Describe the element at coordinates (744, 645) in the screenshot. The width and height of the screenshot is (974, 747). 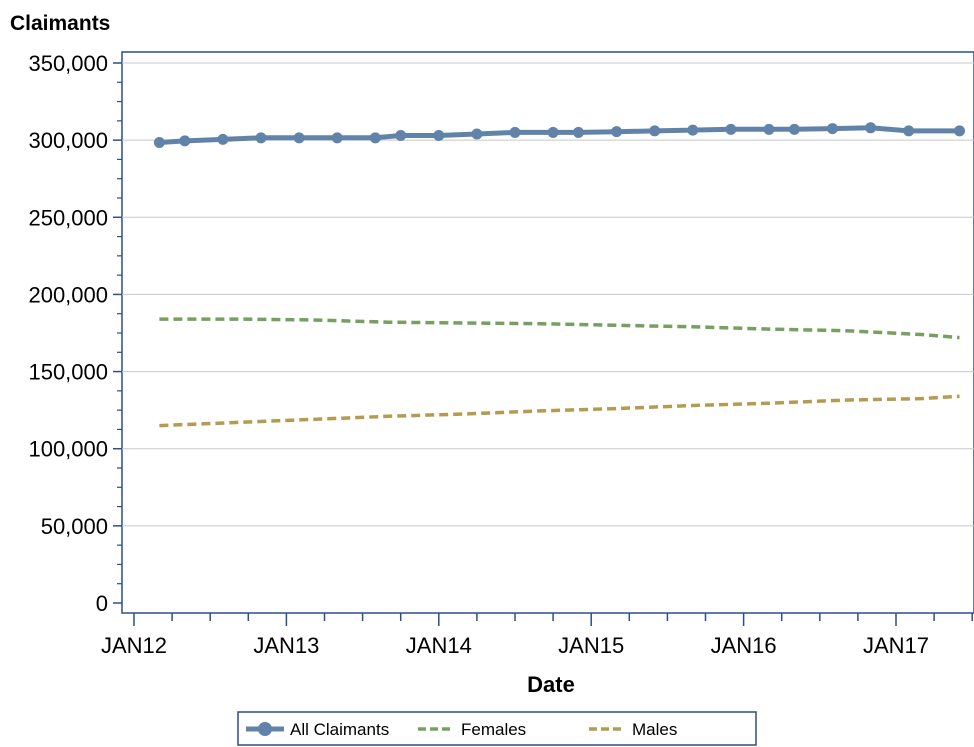
I see `x-tick-label: JAN16` at that location.